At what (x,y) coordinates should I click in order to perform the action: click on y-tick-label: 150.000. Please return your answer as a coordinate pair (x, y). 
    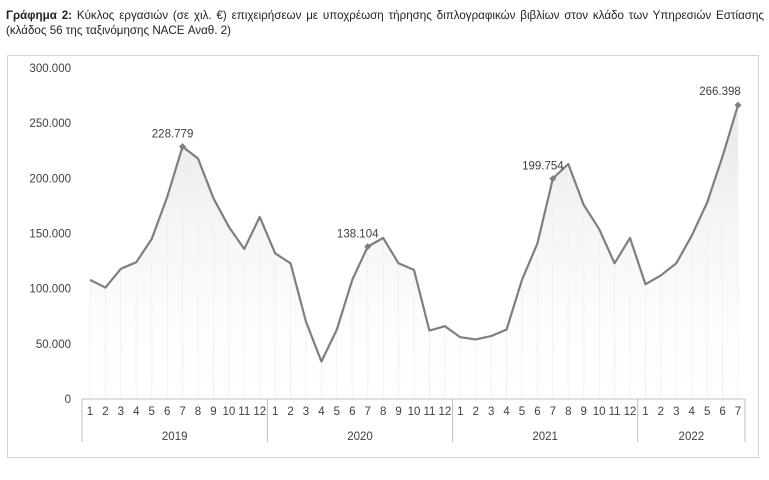
    Looking at the image, I should click on (50, 235).